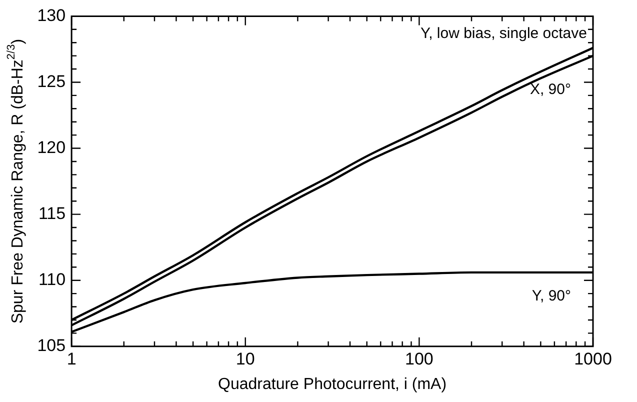 This screenshot has height=402, width=637. I want to click on x-tick-label: 1000, so click(593, 358).